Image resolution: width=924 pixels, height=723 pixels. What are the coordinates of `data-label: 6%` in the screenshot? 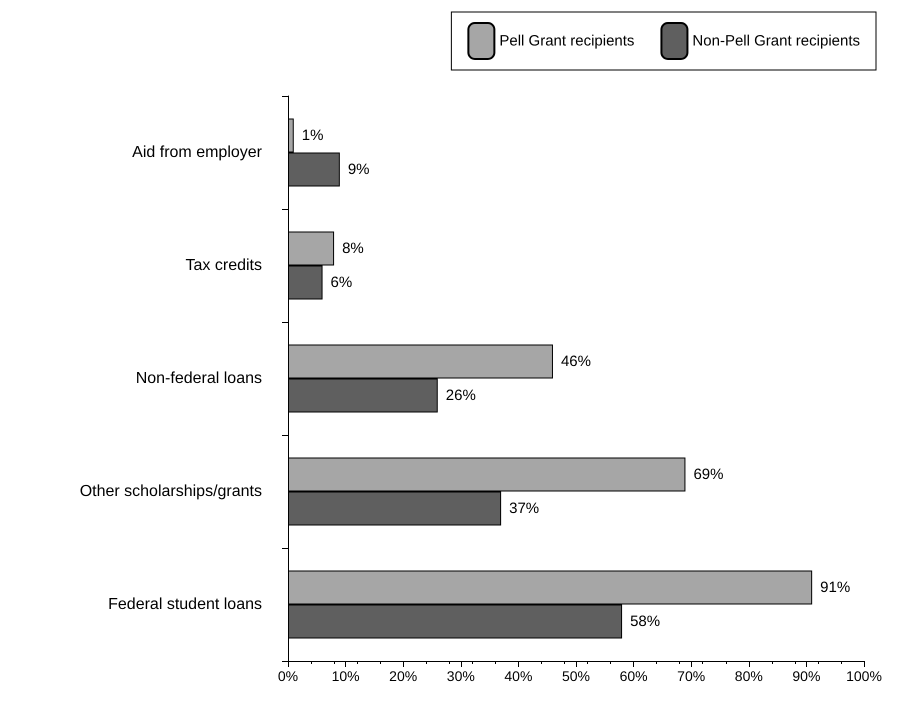 It's located at (341, 282).